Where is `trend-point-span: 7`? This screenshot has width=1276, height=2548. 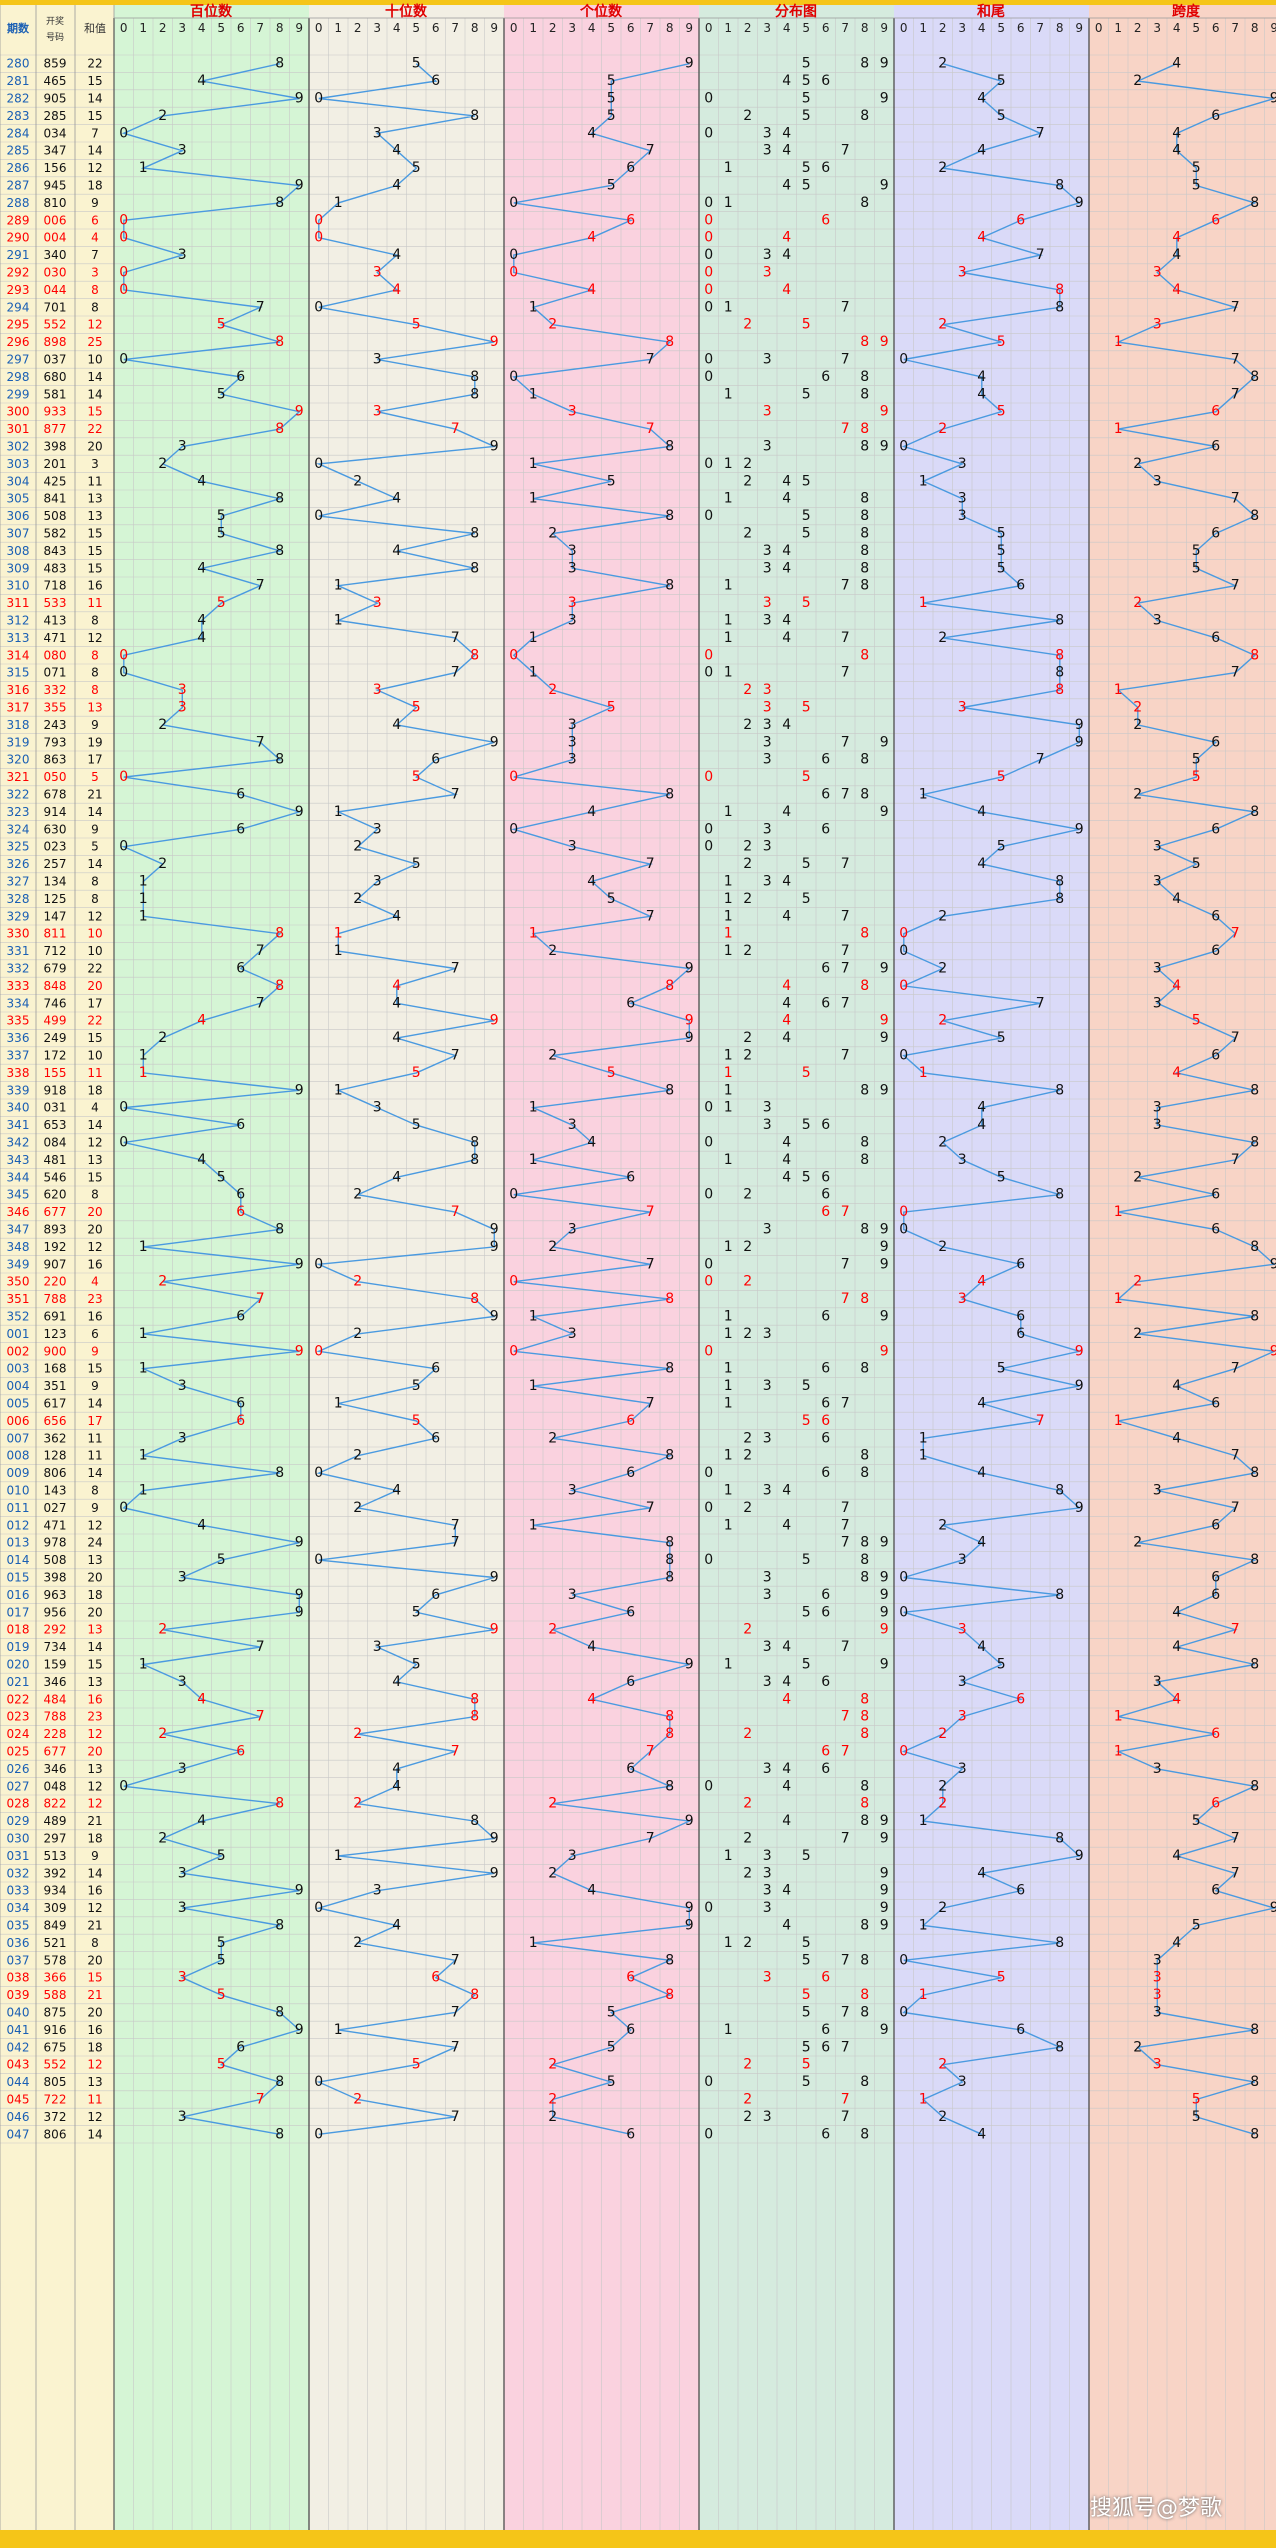
trend-point-span: 7 is located at coordinates (1235, 1160).